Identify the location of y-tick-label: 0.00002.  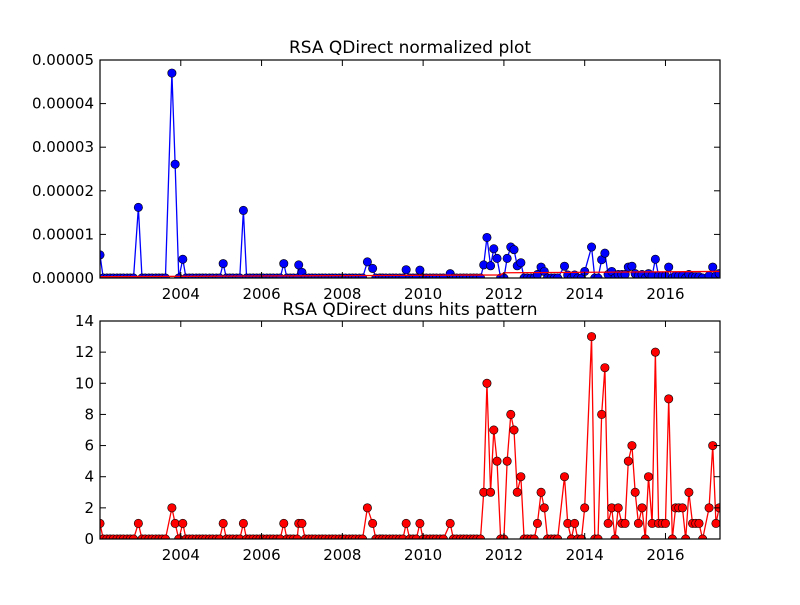
(63, 191).